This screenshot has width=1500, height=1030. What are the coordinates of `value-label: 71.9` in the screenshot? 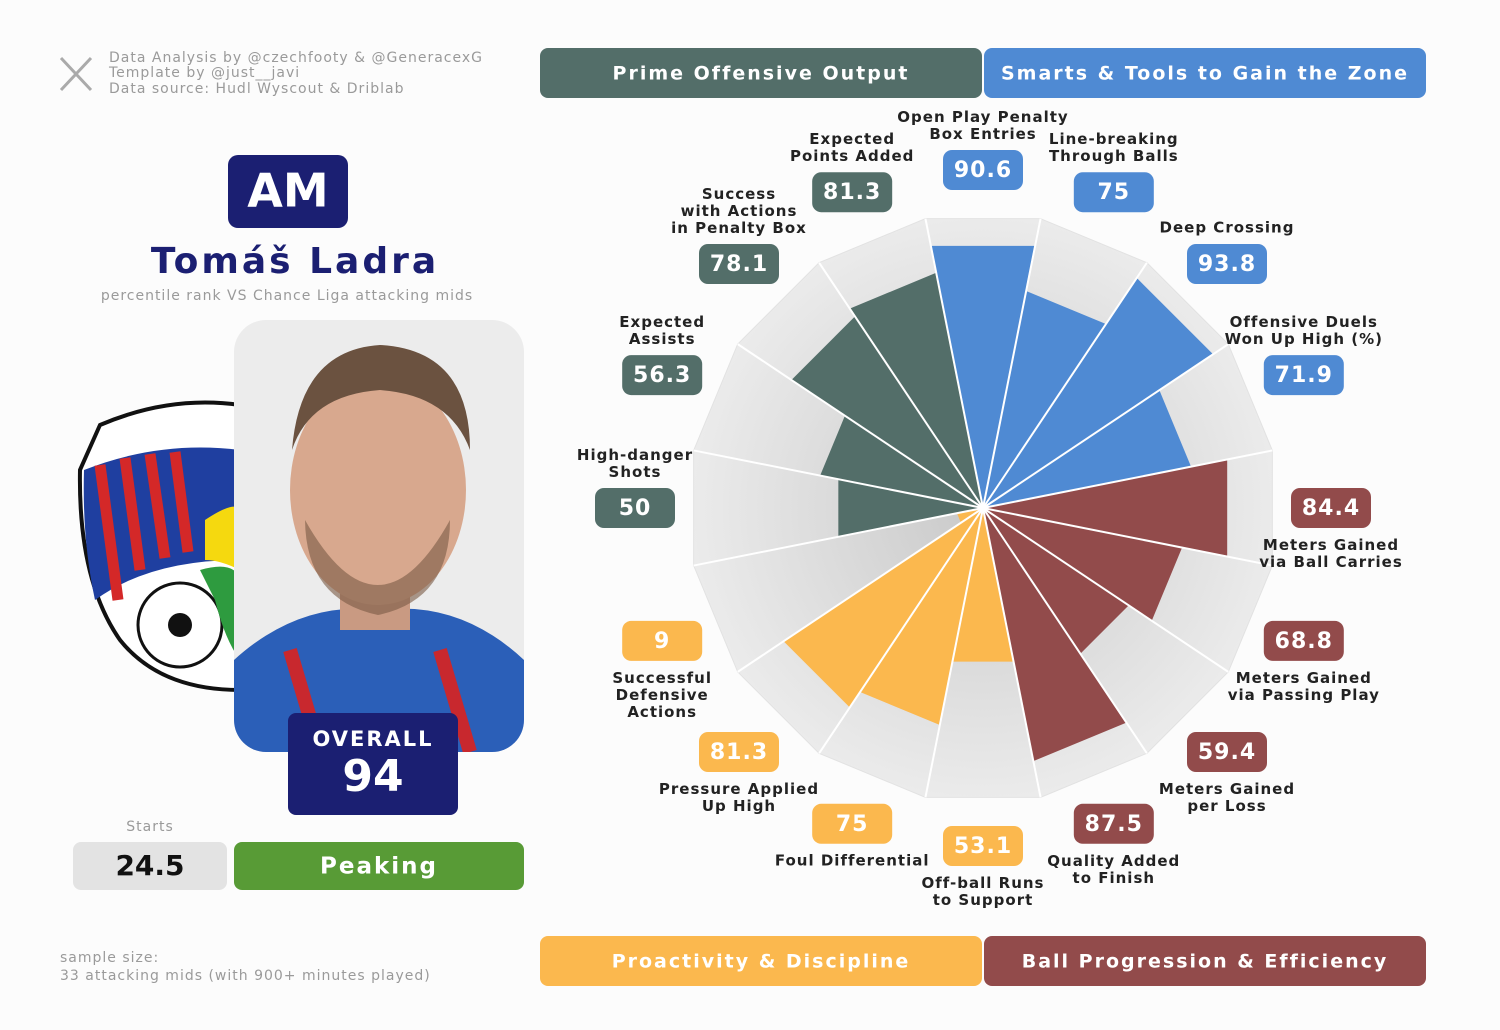 It's located at (1304, 375).